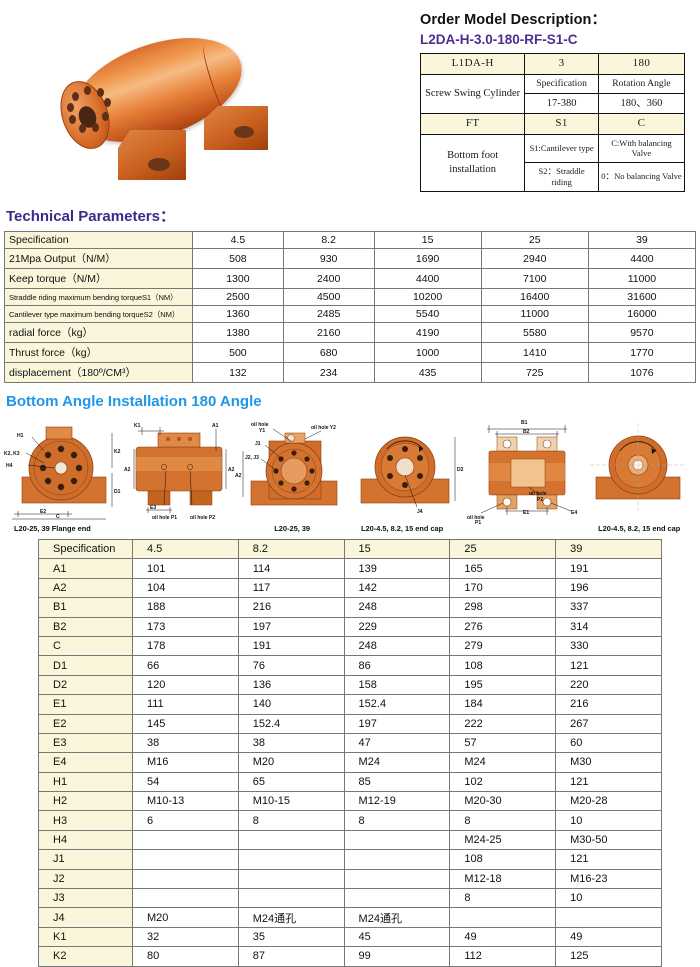  I want to click on dimension-cell: 6, so click(185, 820).